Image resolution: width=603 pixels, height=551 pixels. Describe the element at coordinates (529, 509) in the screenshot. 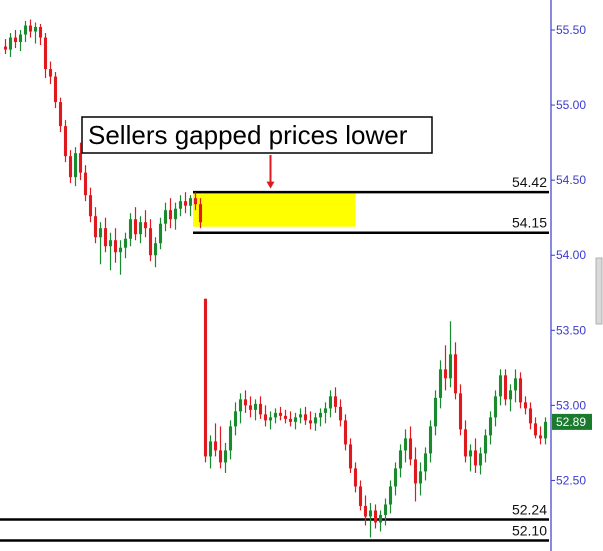

I see `level-label: 52.24` at that location.